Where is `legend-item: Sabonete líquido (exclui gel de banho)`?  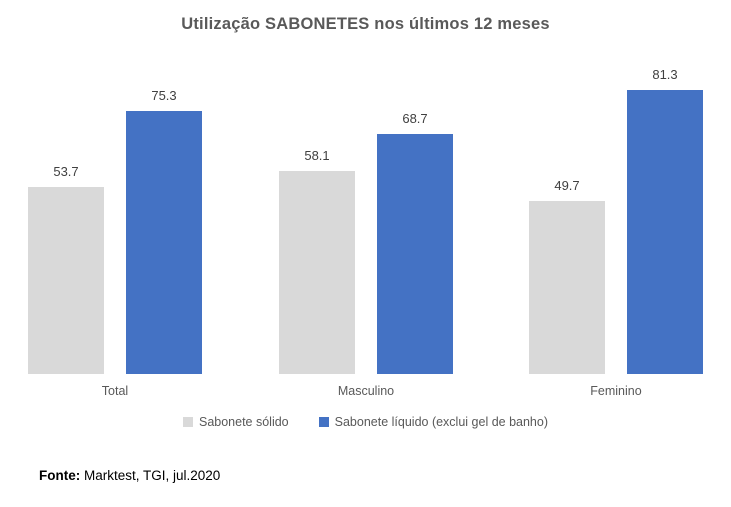
legend-item: Sabonete líquido (exclui gel de banho) is located at coordinates (433, 422).